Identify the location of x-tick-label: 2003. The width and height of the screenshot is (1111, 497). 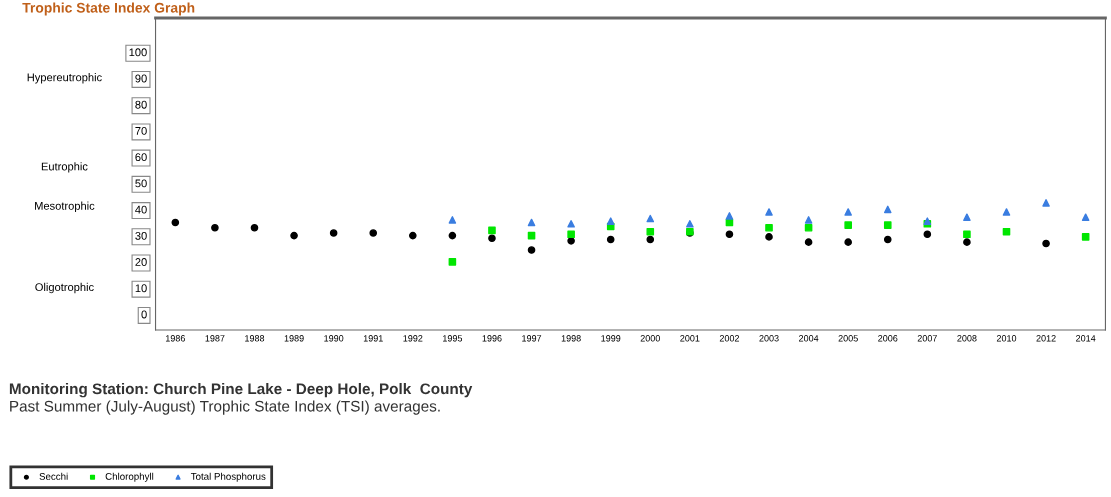
(769, 338).